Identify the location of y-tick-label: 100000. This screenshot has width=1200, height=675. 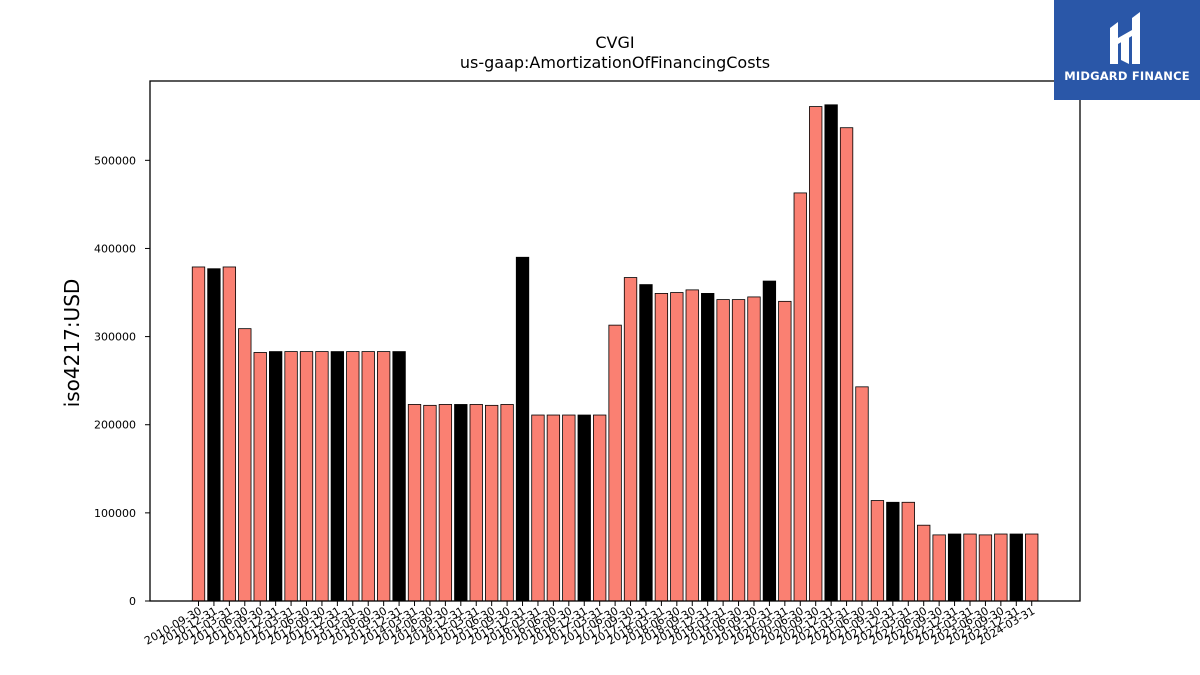
(115, 513).